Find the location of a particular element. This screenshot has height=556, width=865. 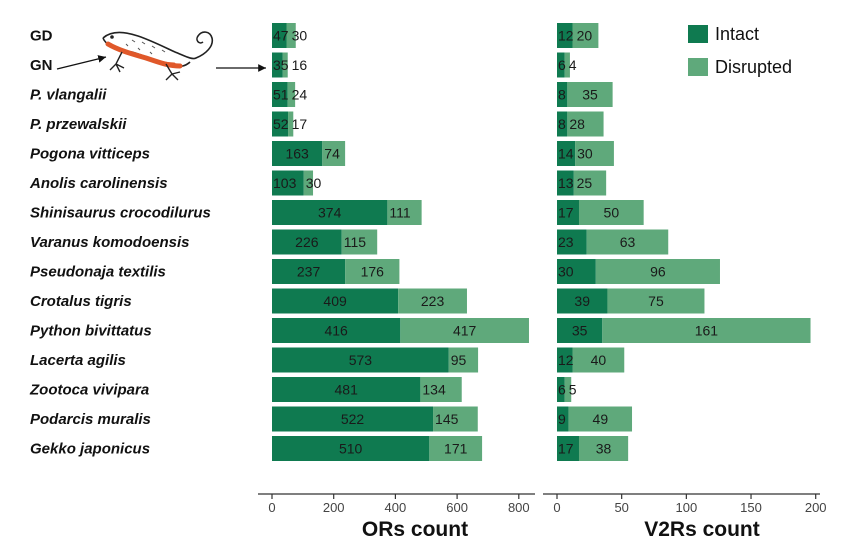

label-ors-disrupted-podarcis-muralis: 145 is located at coordinates (447, 419).